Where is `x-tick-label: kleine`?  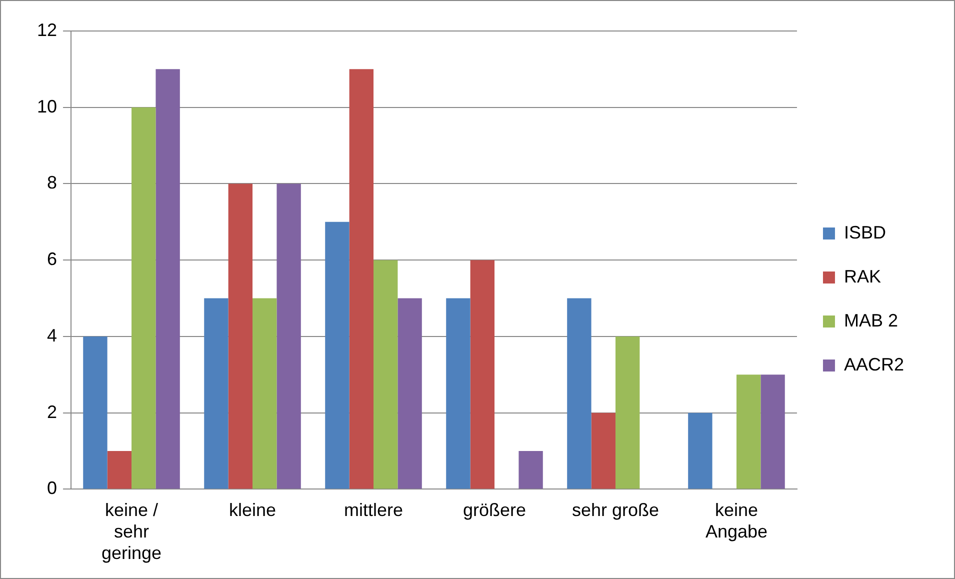 x-tick-label: kleine is located at coordinates (252, 510).